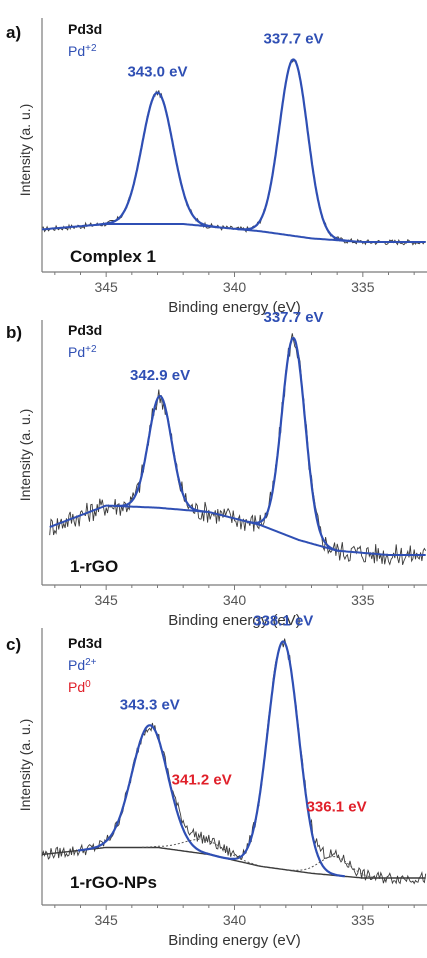  Describe the element at coordinates (113, 882) in the screenshot. I see `sample-label: 1-rGO-NPs` at that location.